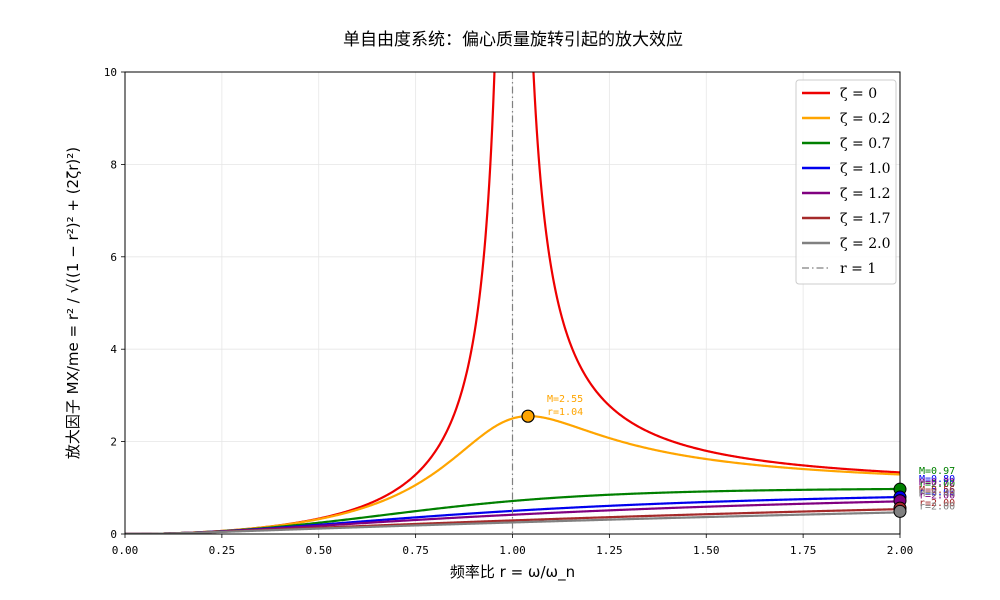  What do you see at coordinates (865, 169) in the screenshot?
I see `legend-label: ζ = 1.0` at bounding box center [865, 169].